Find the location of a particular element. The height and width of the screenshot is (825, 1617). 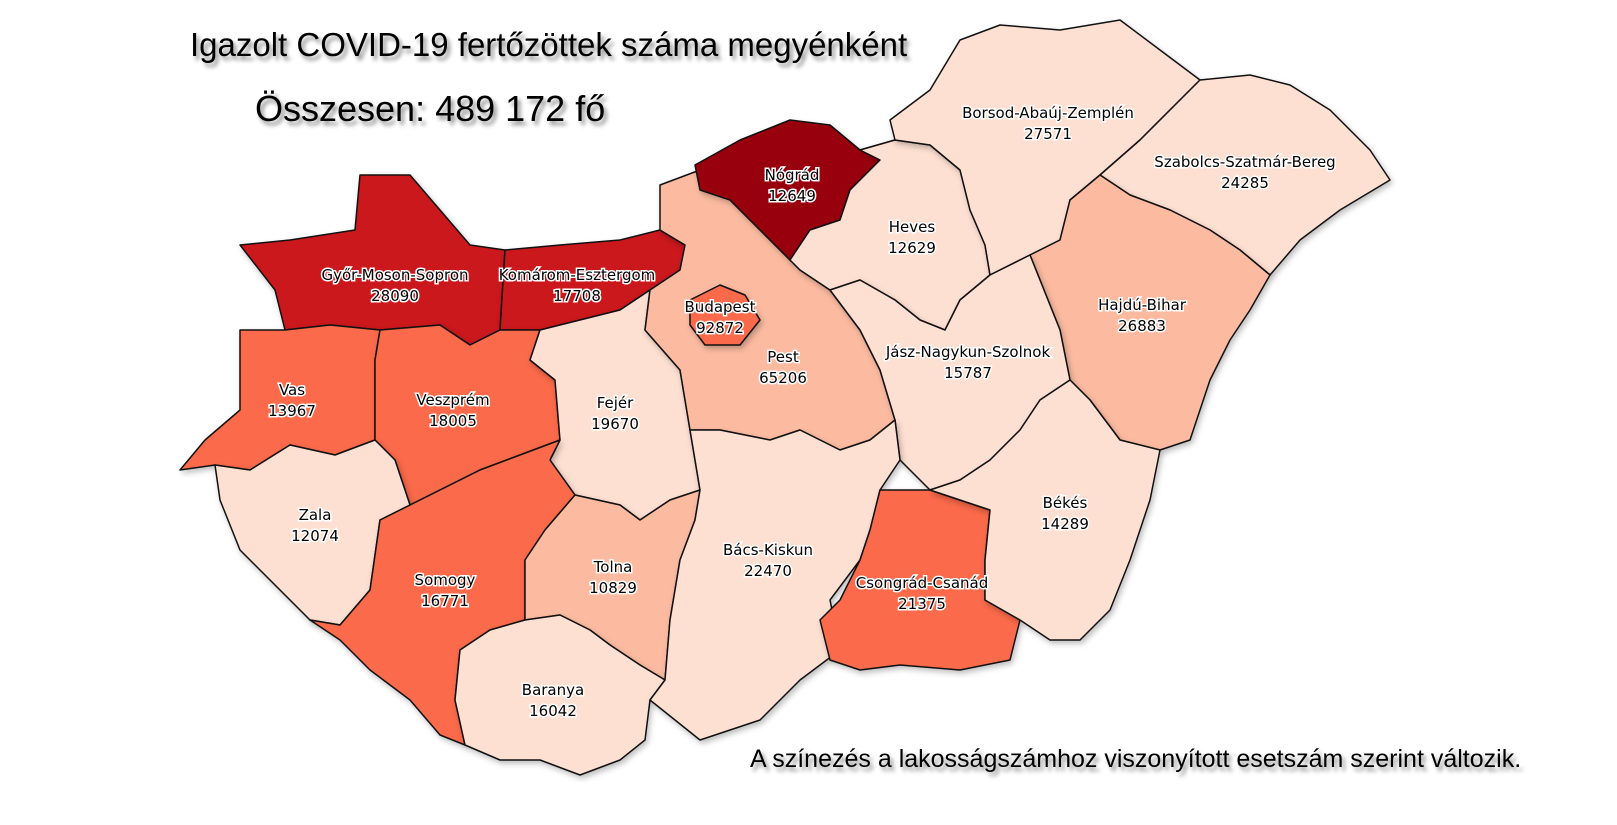

county-name-csongrad-csanad: Csongrád-Csanád is located at coordinates (922, 583).